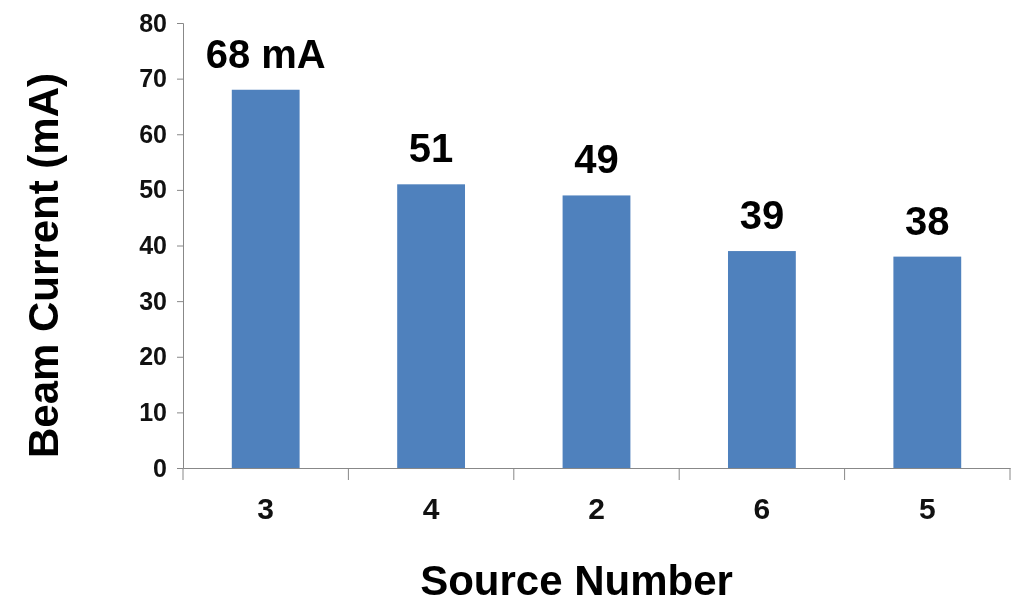 This screenshot has height=603, width=1011. Describe the element at coordinates (576, 580) in the screenshot. I see `x-axis-title: Source Number` at that location.